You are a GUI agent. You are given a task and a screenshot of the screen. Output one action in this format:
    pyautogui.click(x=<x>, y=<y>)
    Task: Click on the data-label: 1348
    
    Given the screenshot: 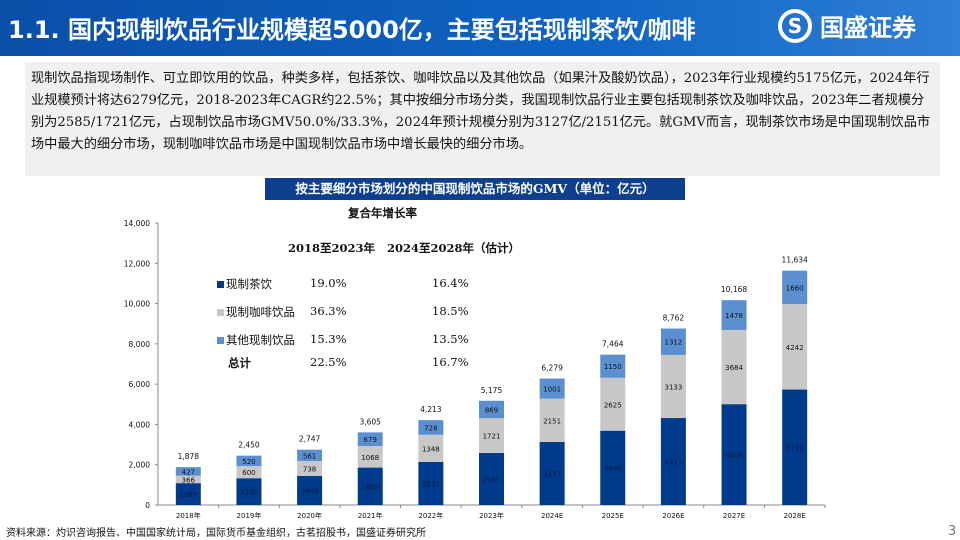 What is the action you would take?
    pyautogui.click(x=431, y=449)
    